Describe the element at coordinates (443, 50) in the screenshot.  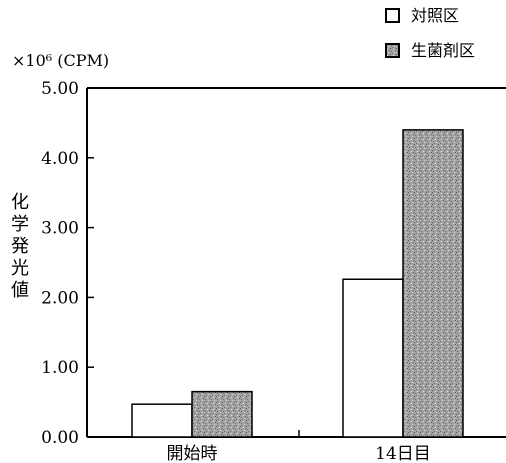
I see `legend-label-probiotic: 生菌剤区` at that location.